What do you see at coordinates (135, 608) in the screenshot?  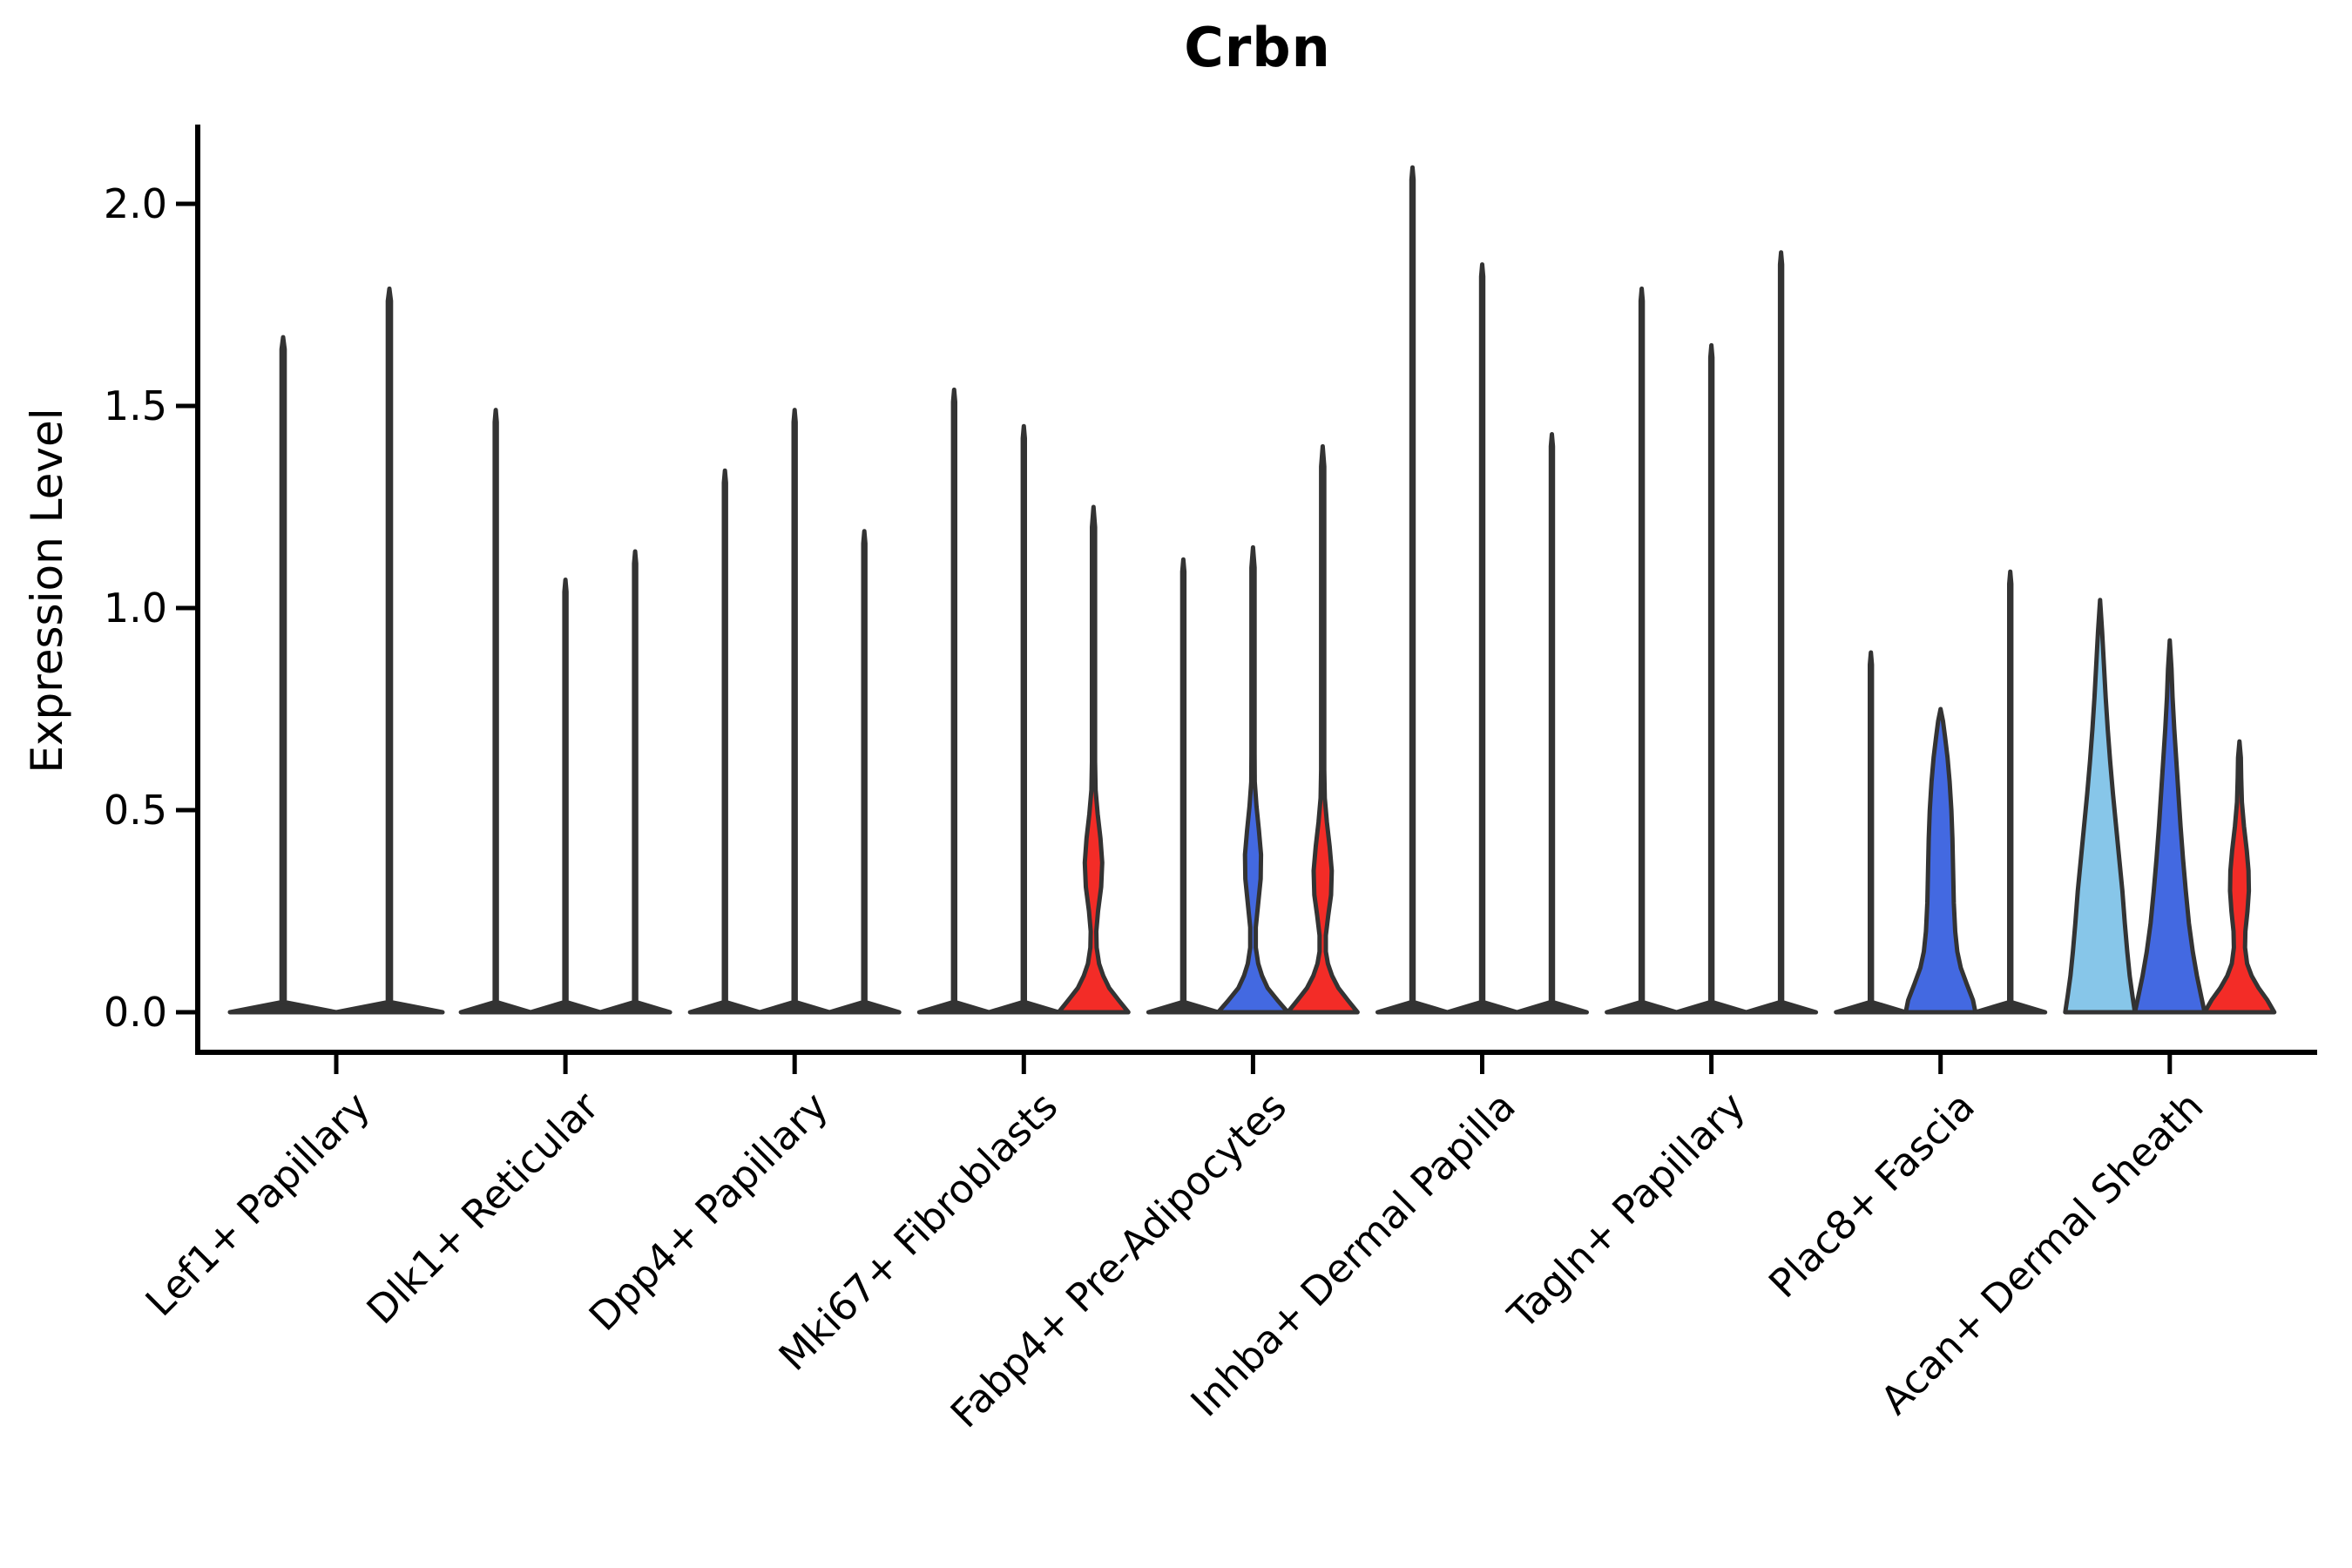 I see `y-tick-label: 1.0` at bounding box center [135, 608].